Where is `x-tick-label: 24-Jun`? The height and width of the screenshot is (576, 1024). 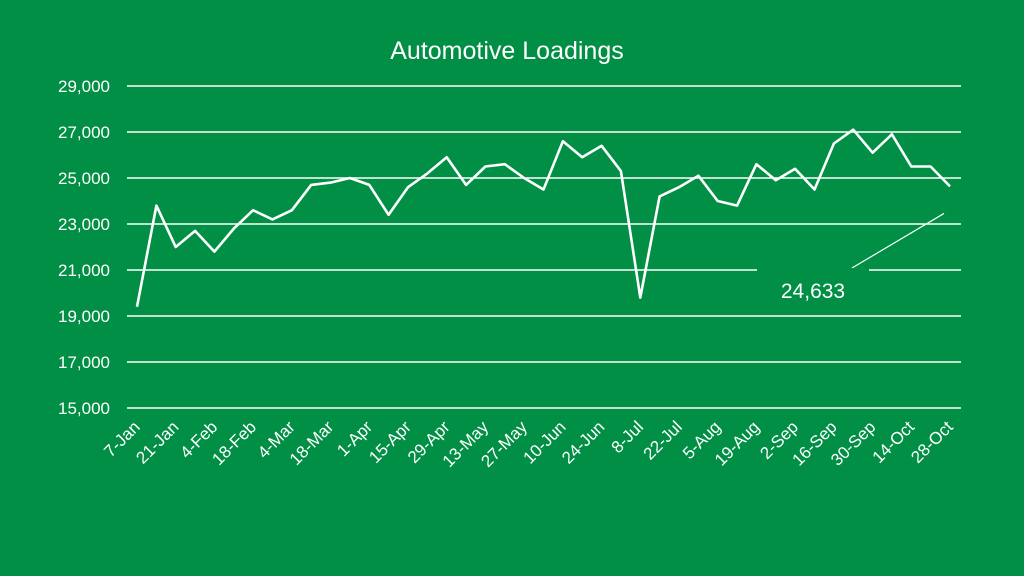 x-tick-label: 24-Jun is located at coordinates (583, 442).